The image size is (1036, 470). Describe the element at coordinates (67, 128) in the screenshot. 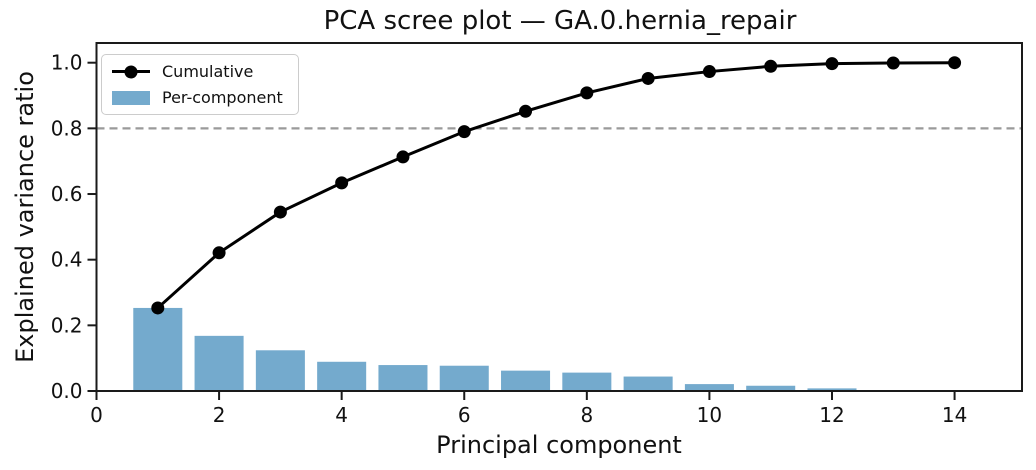

I see `y-tick-label: 0.8` at that location.